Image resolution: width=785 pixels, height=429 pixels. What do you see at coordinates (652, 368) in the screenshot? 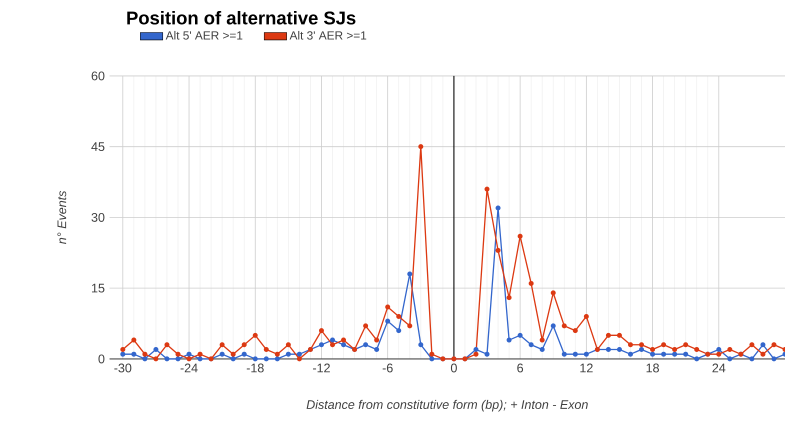
I see `x-tick-label: 18` at bounding box center [652, 368].